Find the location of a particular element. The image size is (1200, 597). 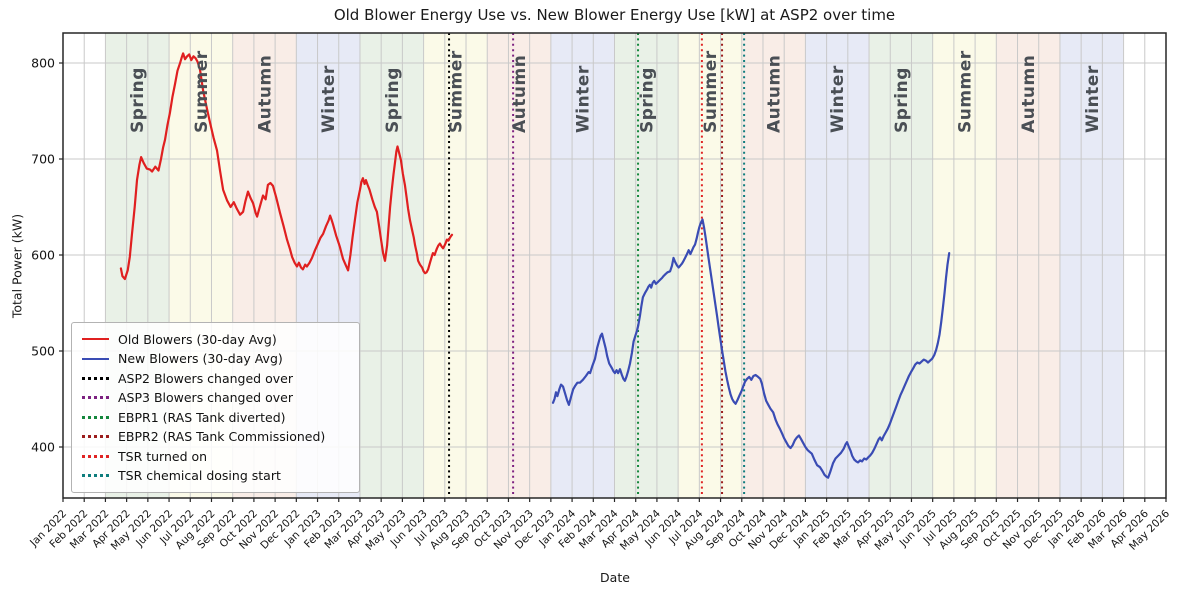

x-axis-label: Date is located at coordinates (615, 577).